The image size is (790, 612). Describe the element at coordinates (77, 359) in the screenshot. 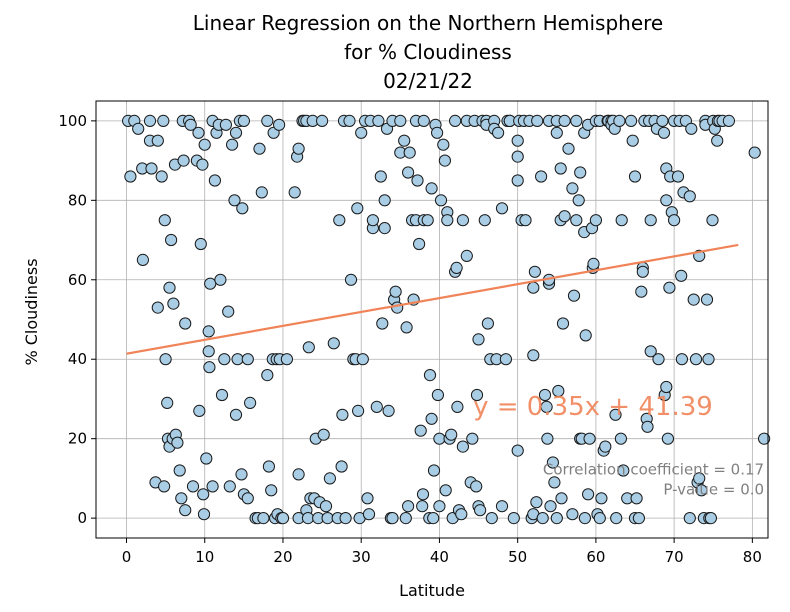

I see `y-tick-label: 40` at that location.